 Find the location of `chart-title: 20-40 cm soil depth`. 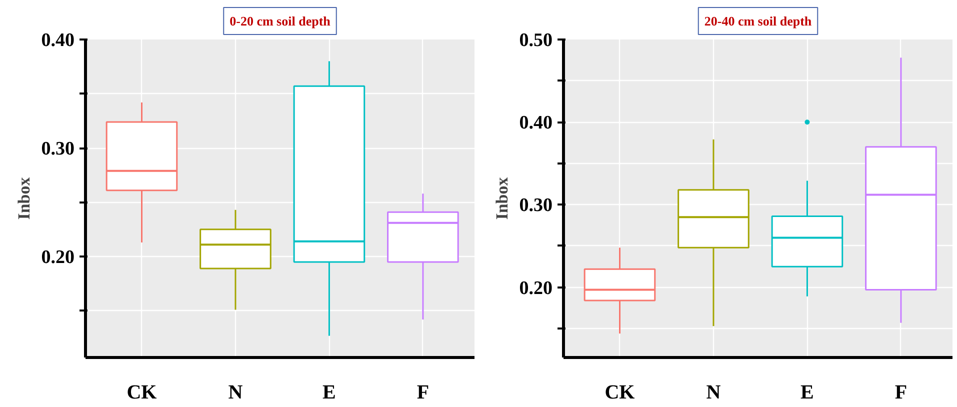

chart-title: 20-40 cm soil depth is located at coordinates (758, 21).